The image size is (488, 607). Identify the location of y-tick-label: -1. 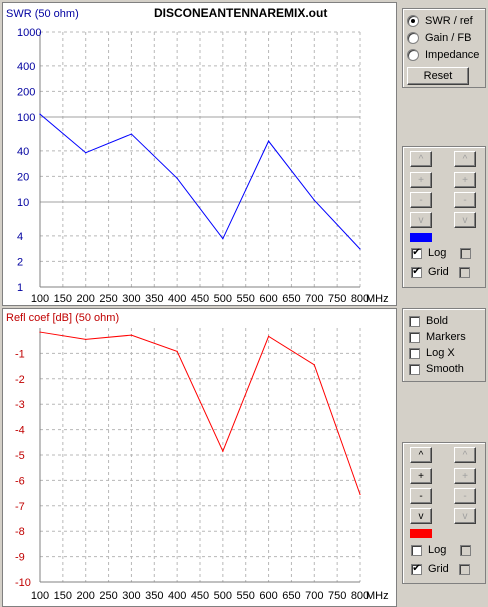
(20, 354).